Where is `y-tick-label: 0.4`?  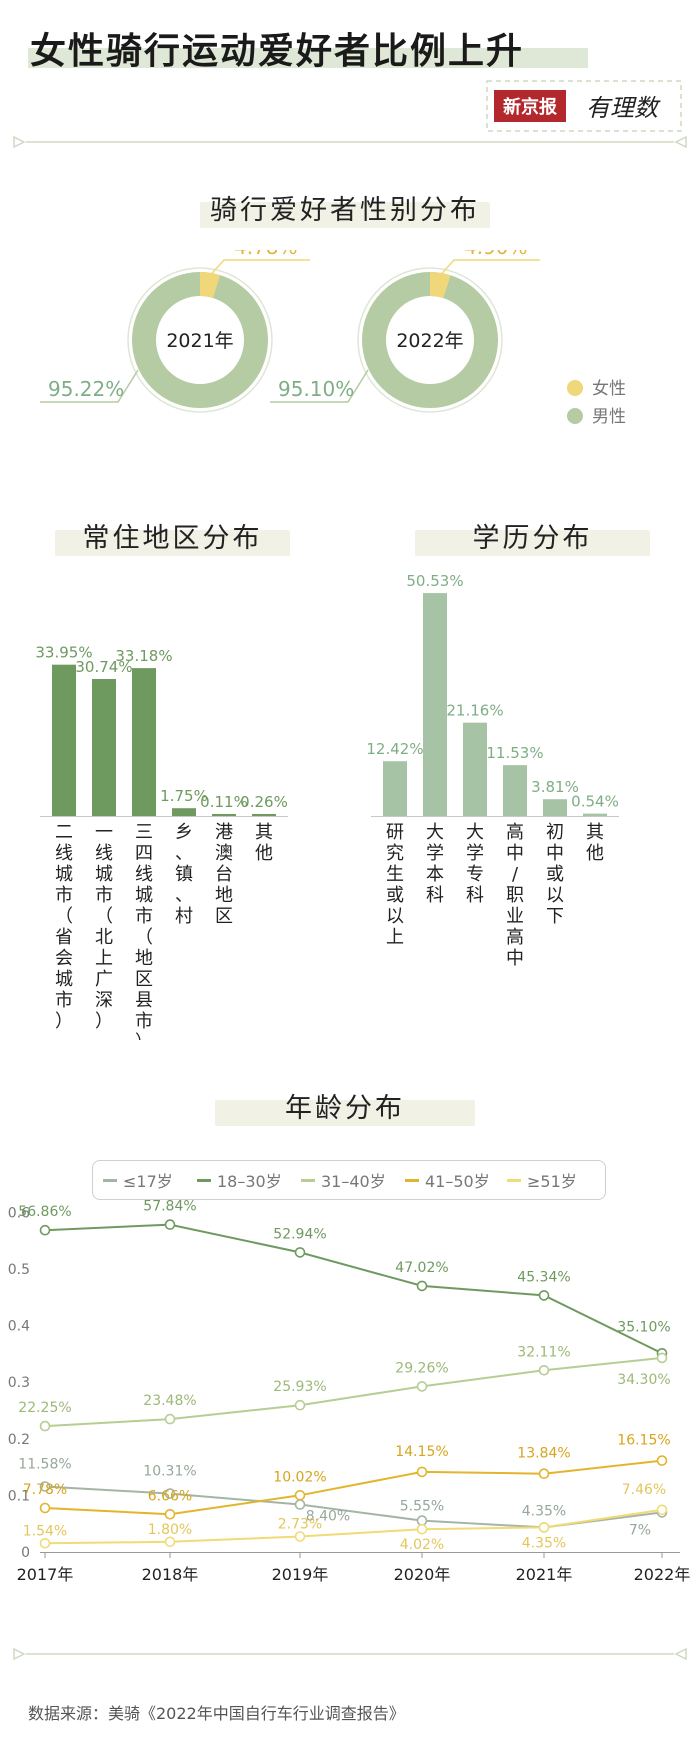
y-tick-label: 0.4 is located at coordinates (19, 1327).